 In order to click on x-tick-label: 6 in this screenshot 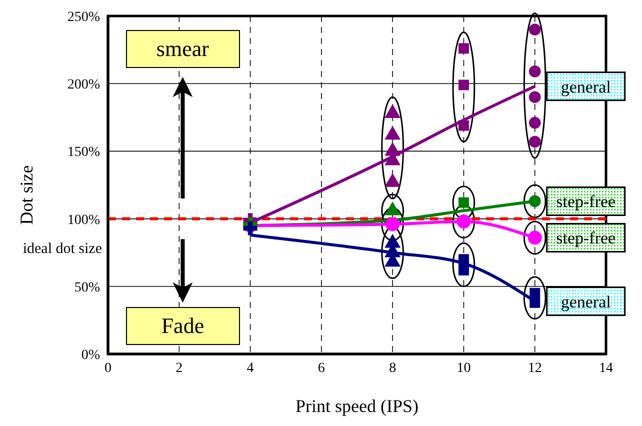, I will do `click(321, 368)`.